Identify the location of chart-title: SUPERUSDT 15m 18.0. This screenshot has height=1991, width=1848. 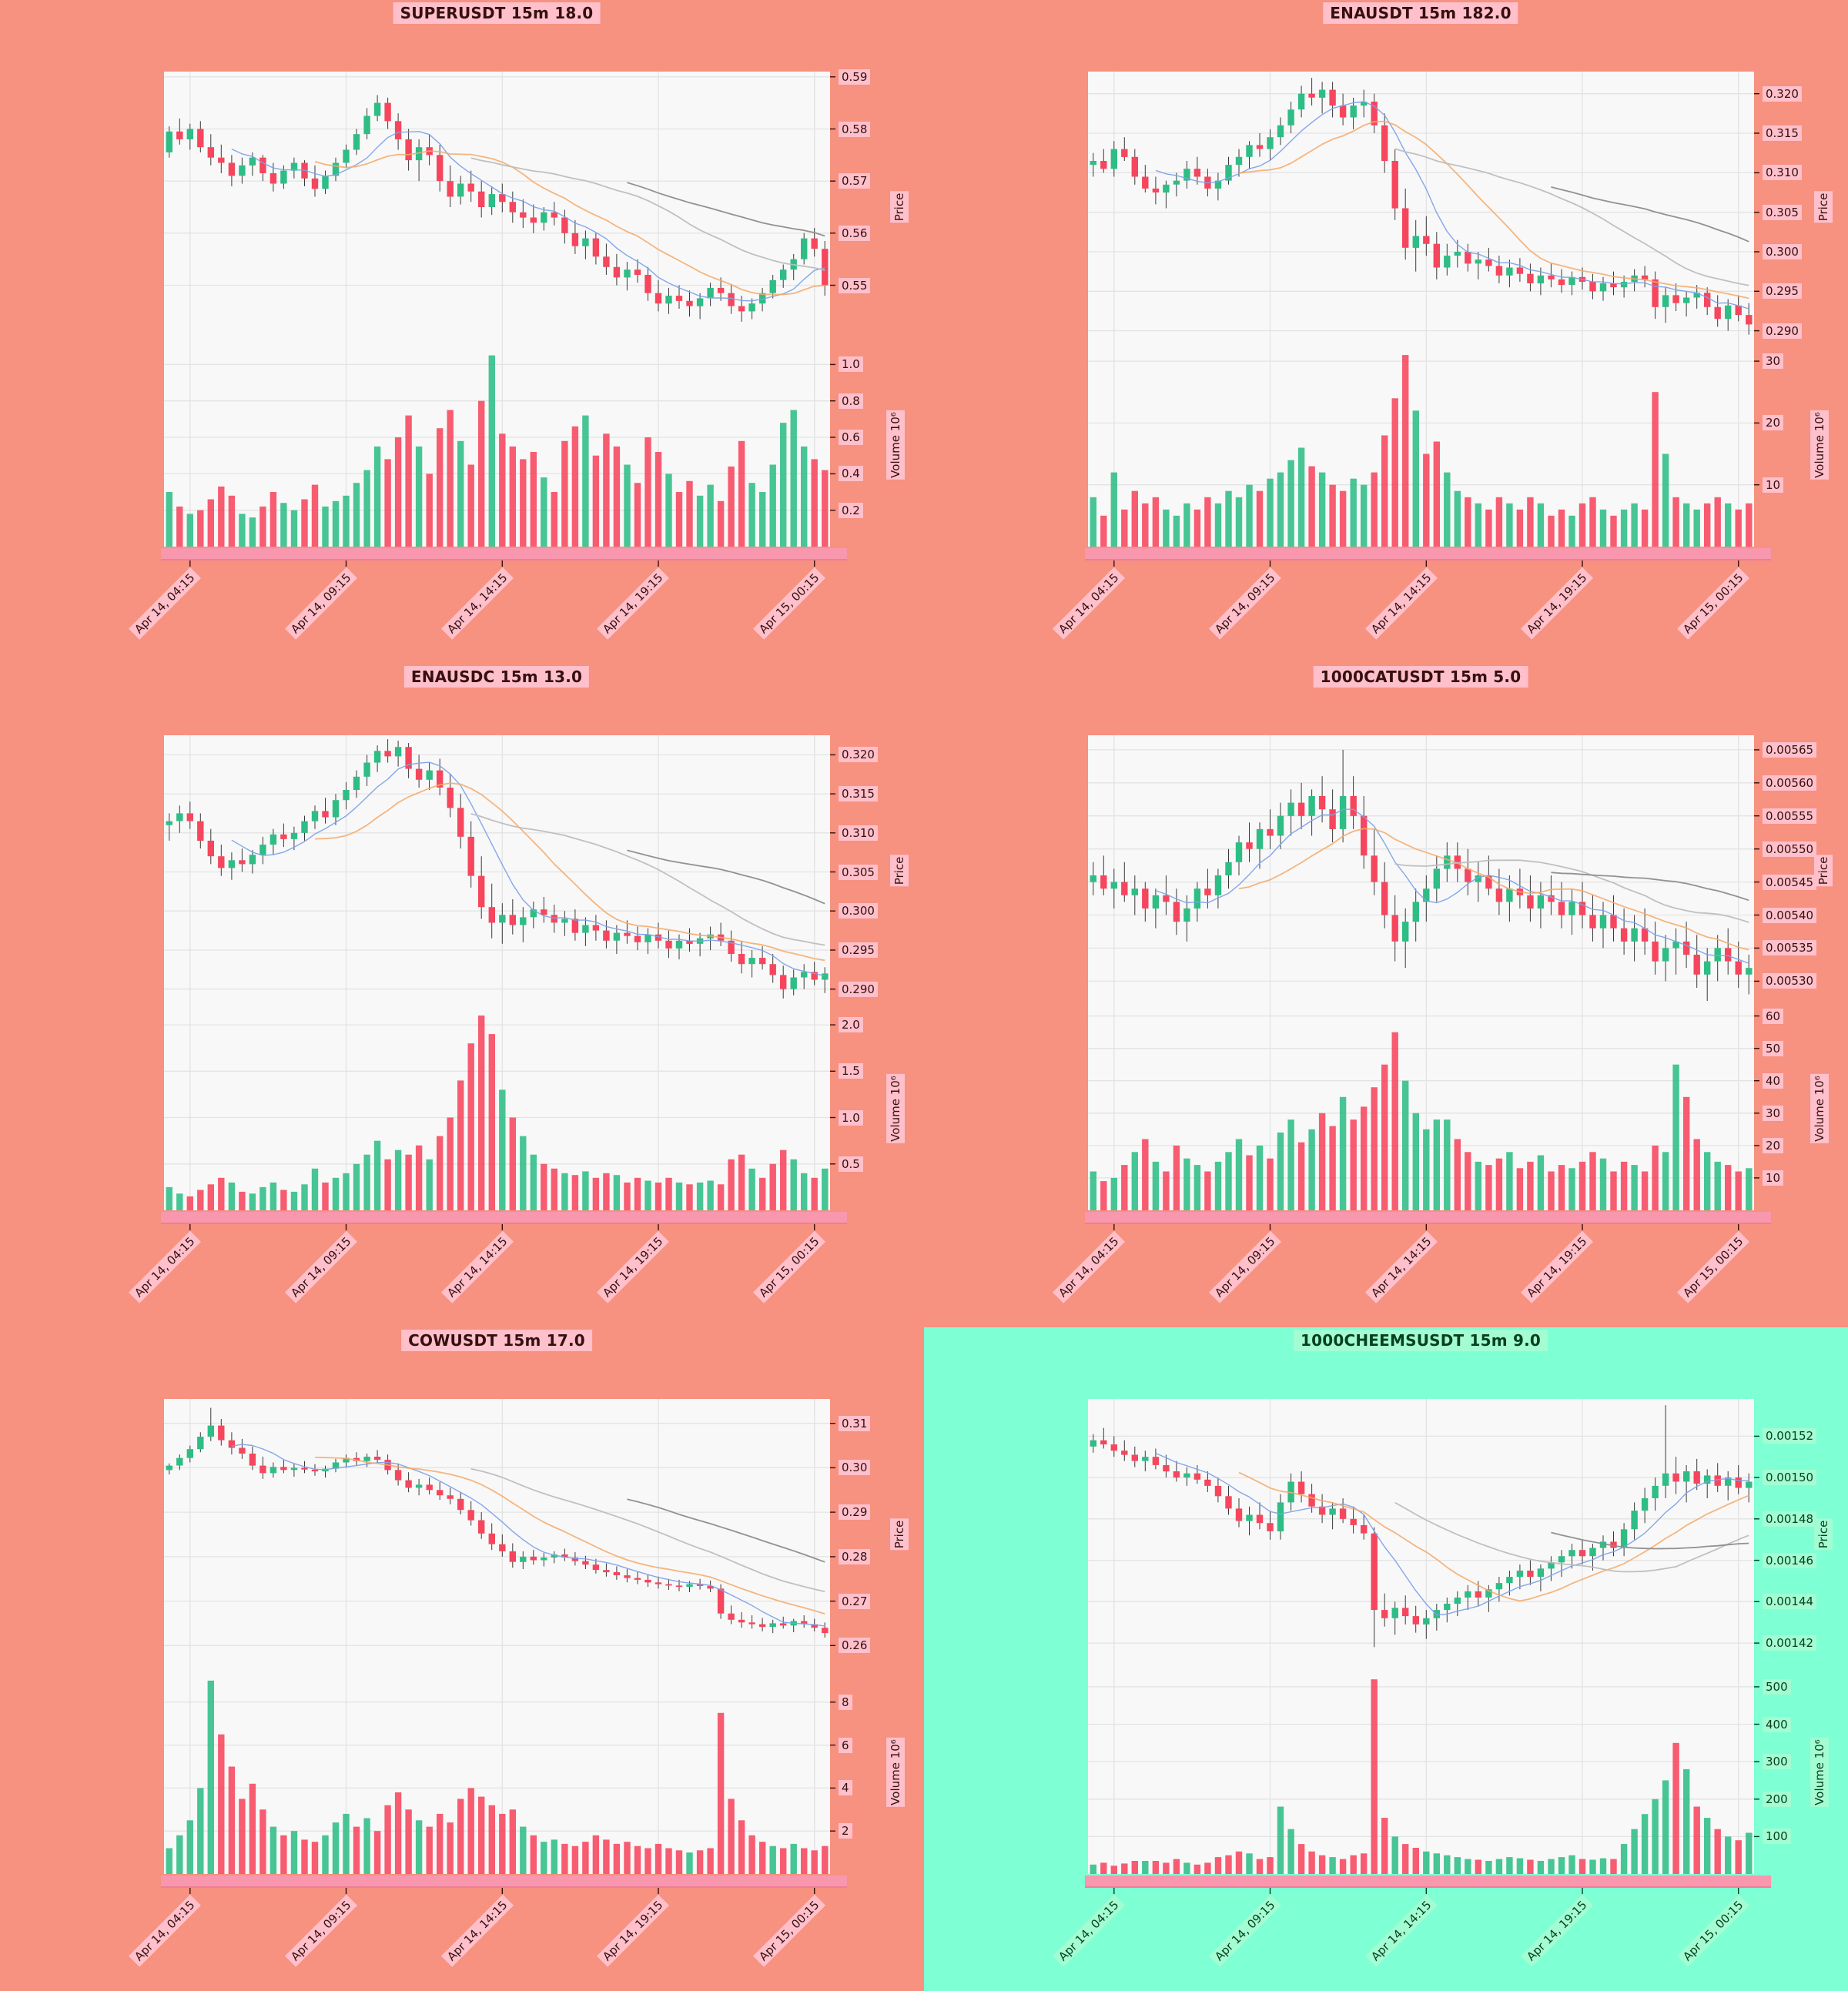
(497, 13).